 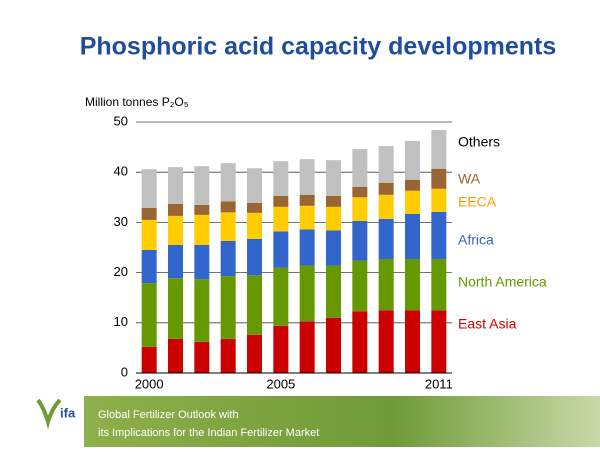 I want to click on footer-line: Global Fertilizer Outlook with, so click(x=168, y=415).